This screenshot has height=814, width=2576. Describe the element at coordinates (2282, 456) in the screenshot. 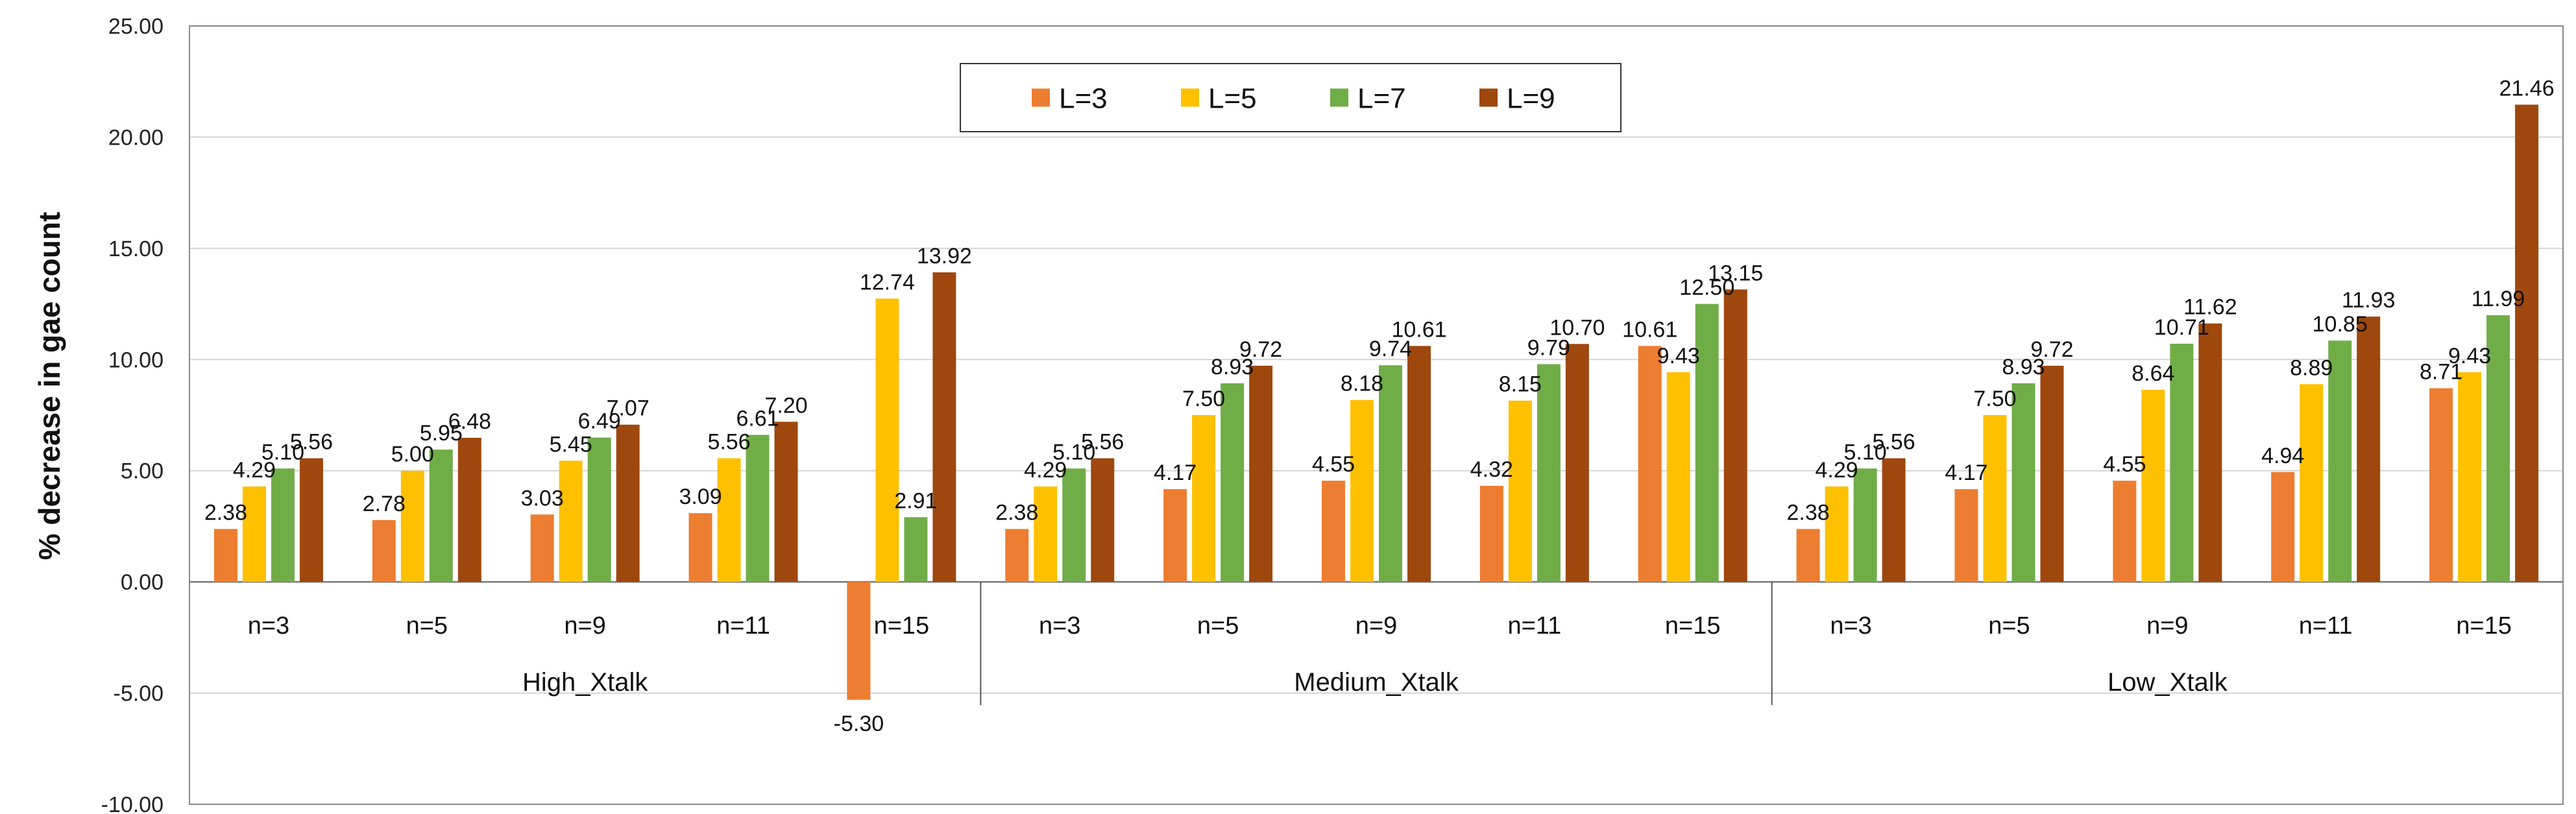

I see `data-label: 4.94` at that location.